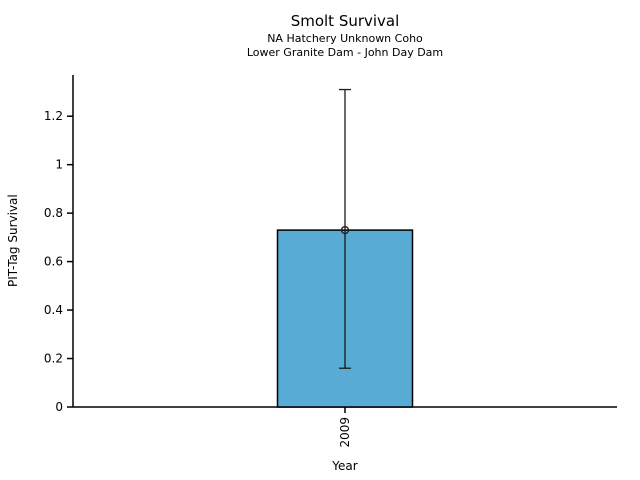  Describe the element at coordinates (345, 432) in the screenshot. I see `x-tick-label: 2009` at that location.